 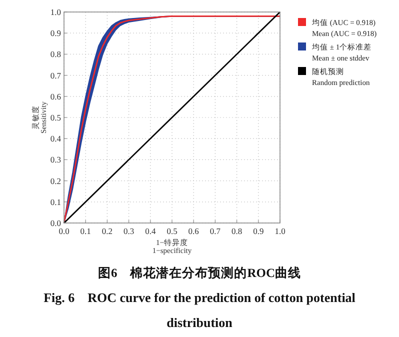 I want to click on text: Fig. 6 ROC curve for the prediction of cotton potential distribution, so click(x=200, y=310).